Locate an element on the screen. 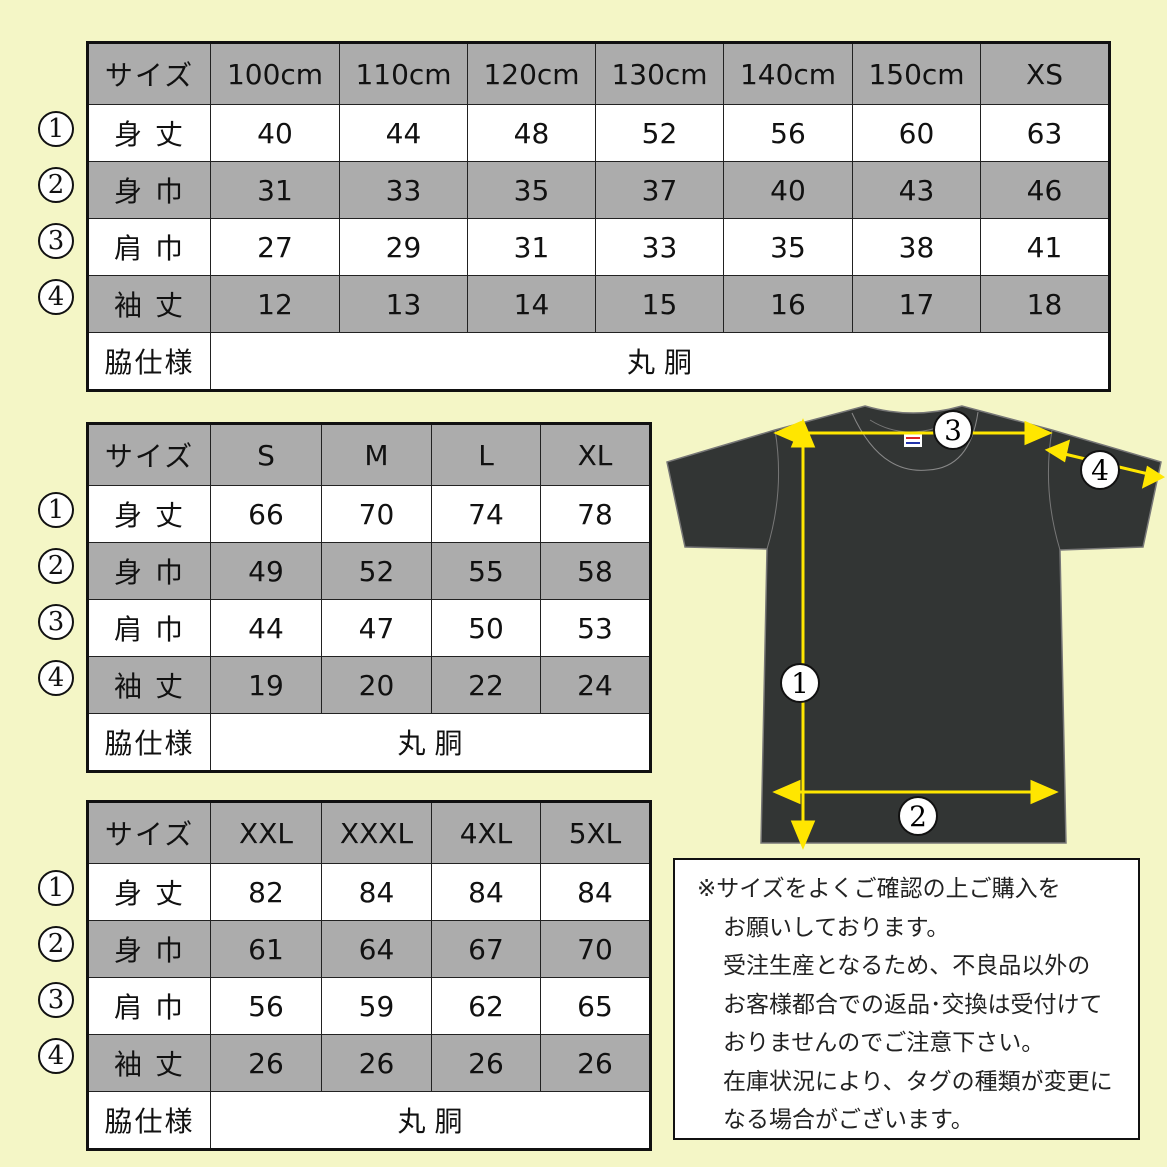 The image size is (1167, 1167). cell-value: 61 is located at coordinates (266, 949).